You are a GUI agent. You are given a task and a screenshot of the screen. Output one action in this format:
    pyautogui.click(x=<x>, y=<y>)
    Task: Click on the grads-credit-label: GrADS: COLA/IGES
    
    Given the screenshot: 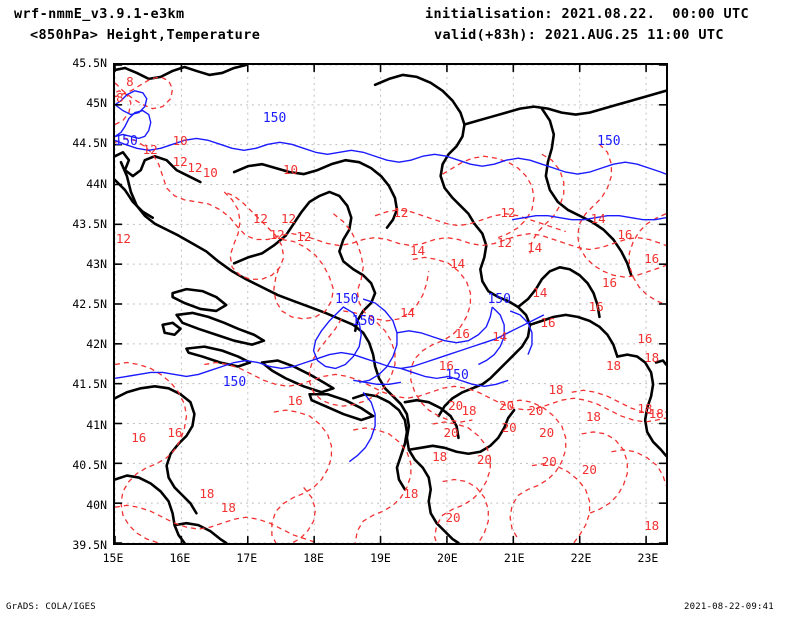 What is the action you would take?
    pyautogui.click(x=51, y=607)
    